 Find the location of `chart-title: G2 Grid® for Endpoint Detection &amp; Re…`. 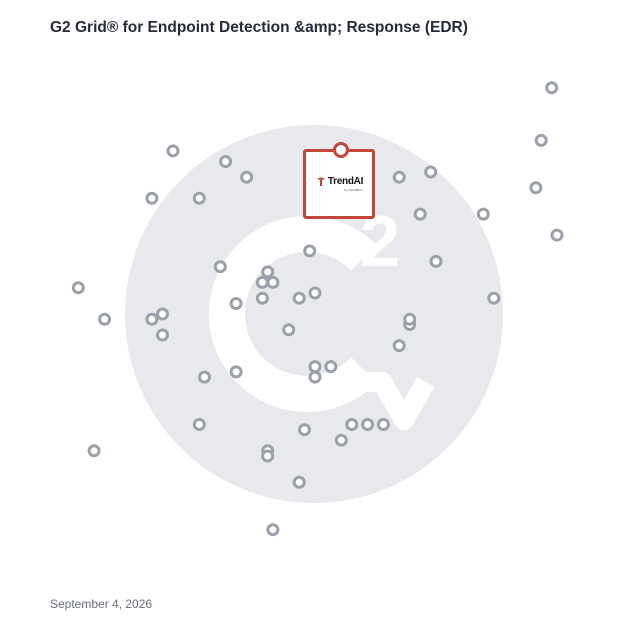

chart-title: G2 Grid® for Endpoint Detection &amp; Re… is located at coordinates (259, 27).